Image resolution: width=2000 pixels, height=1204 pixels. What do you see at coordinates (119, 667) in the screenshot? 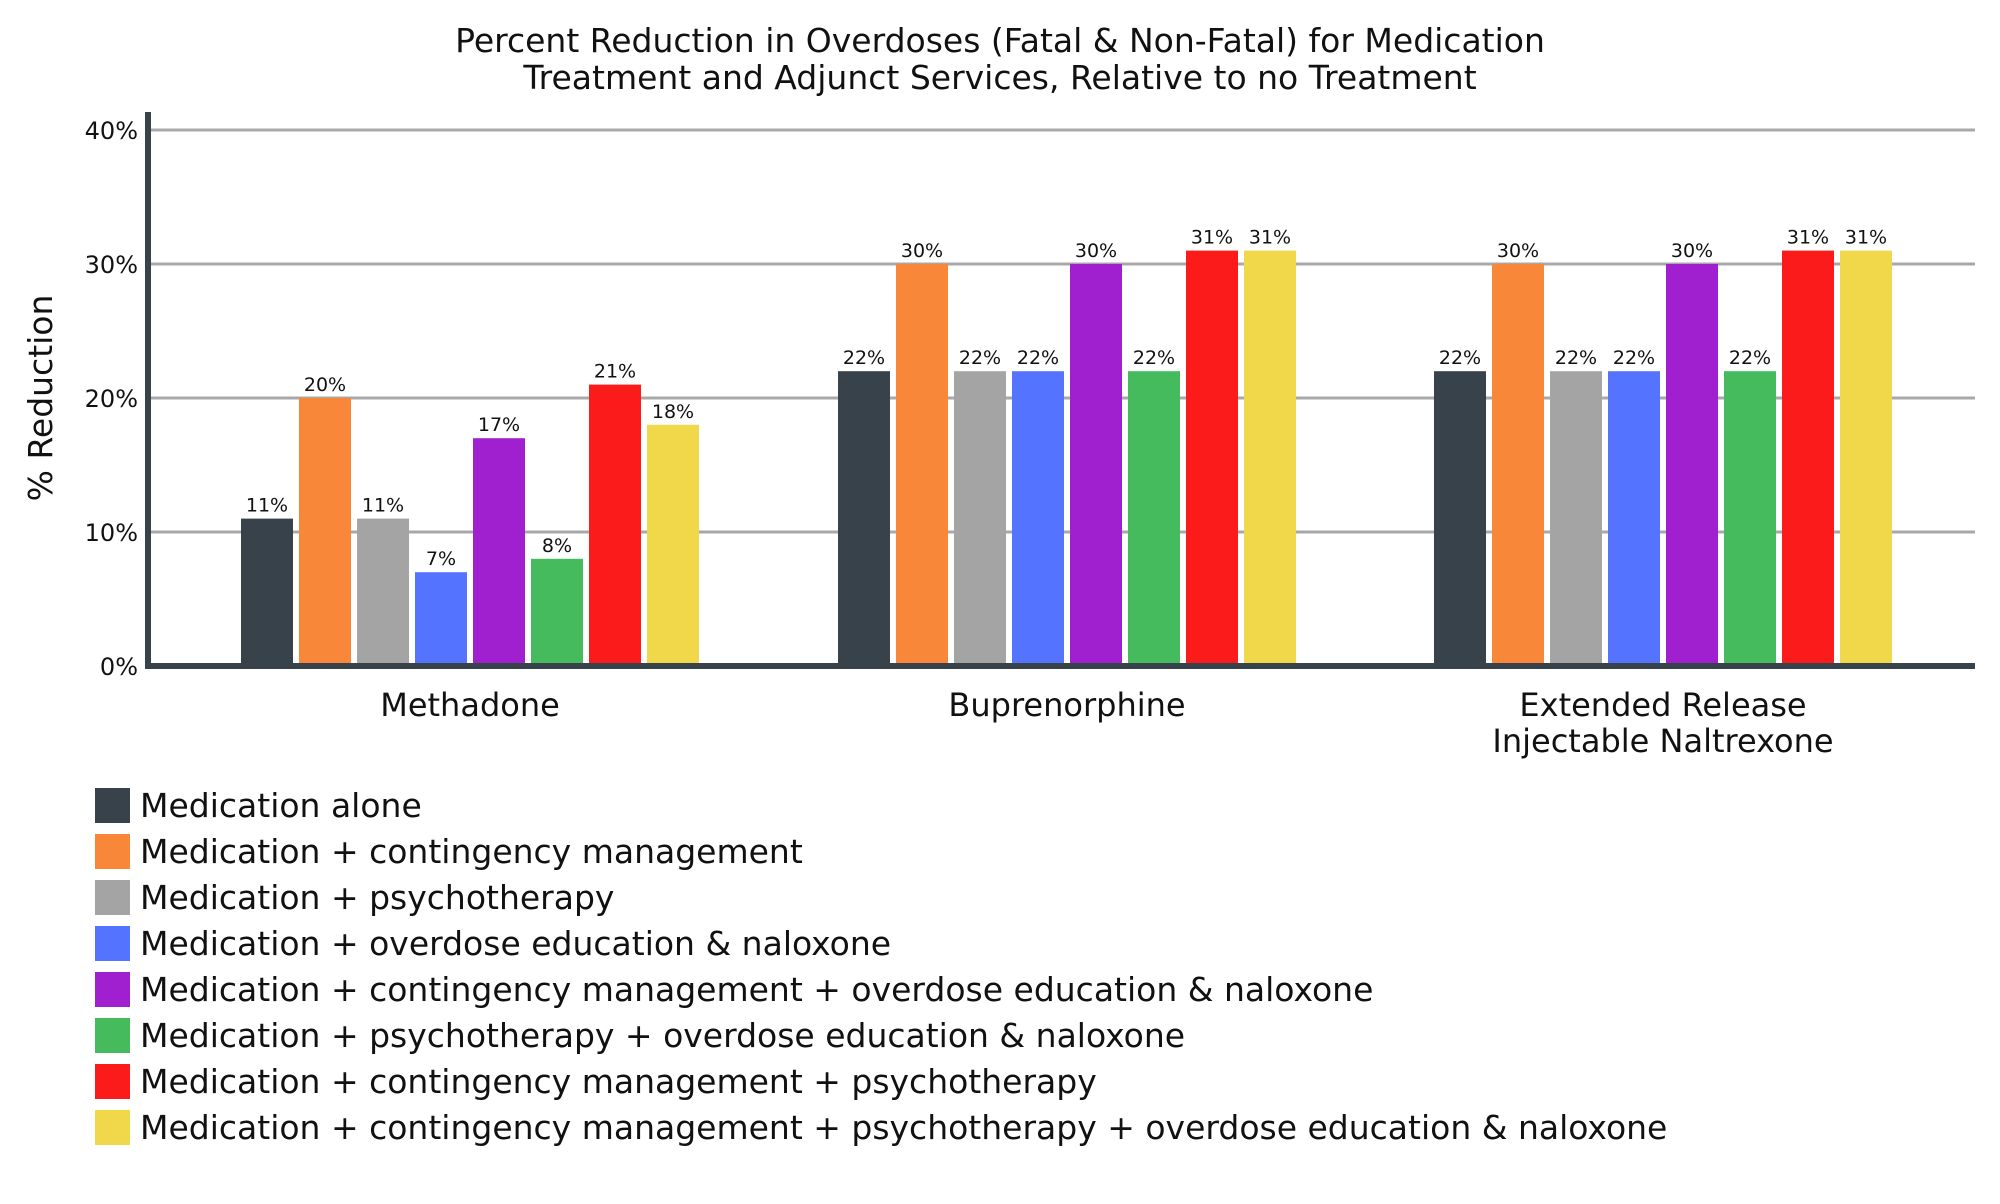
I see `y-tick-label: 0%` at bounding box center [119, 667].